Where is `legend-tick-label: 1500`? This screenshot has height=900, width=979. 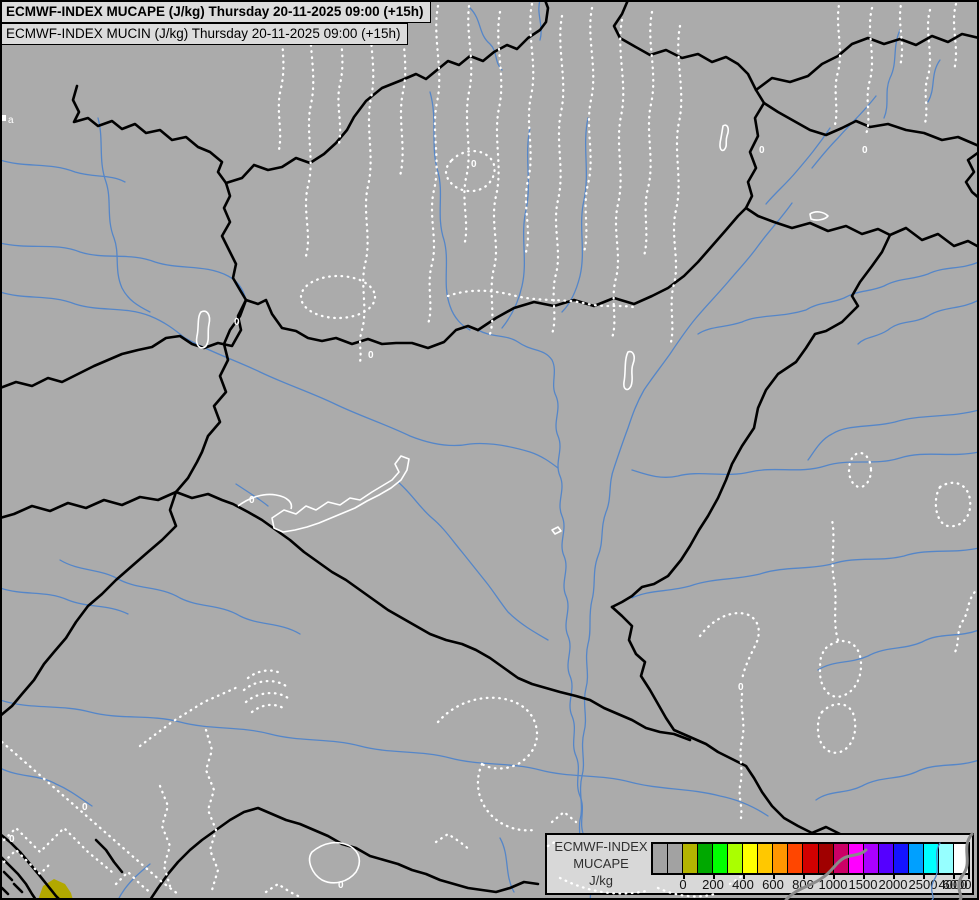
legend-tick-label: 1500 is located at coordinates (863, 884).